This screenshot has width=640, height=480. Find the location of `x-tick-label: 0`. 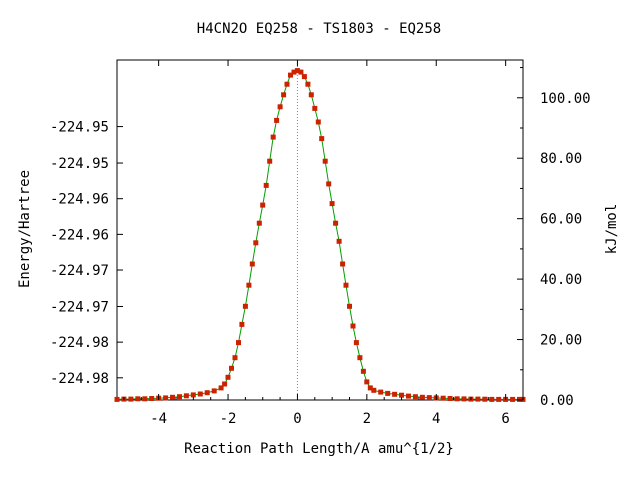

x-tick-label: 0 is located at coordinates (297, 419).